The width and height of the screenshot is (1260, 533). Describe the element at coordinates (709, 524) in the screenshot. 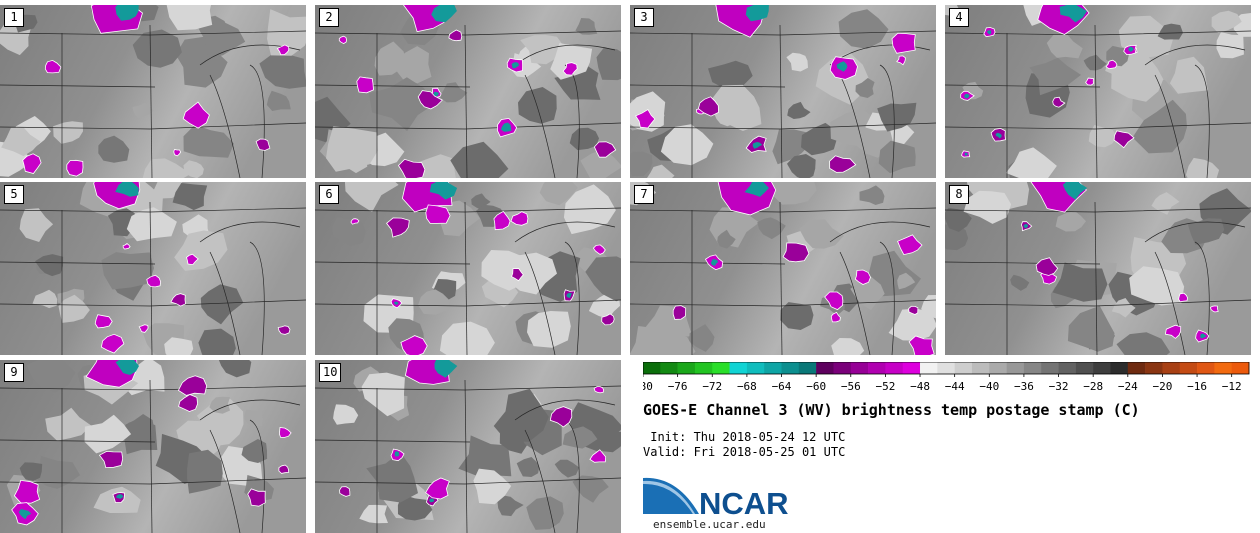

I see `site-url: ensemble.ucar.edu` at that location.